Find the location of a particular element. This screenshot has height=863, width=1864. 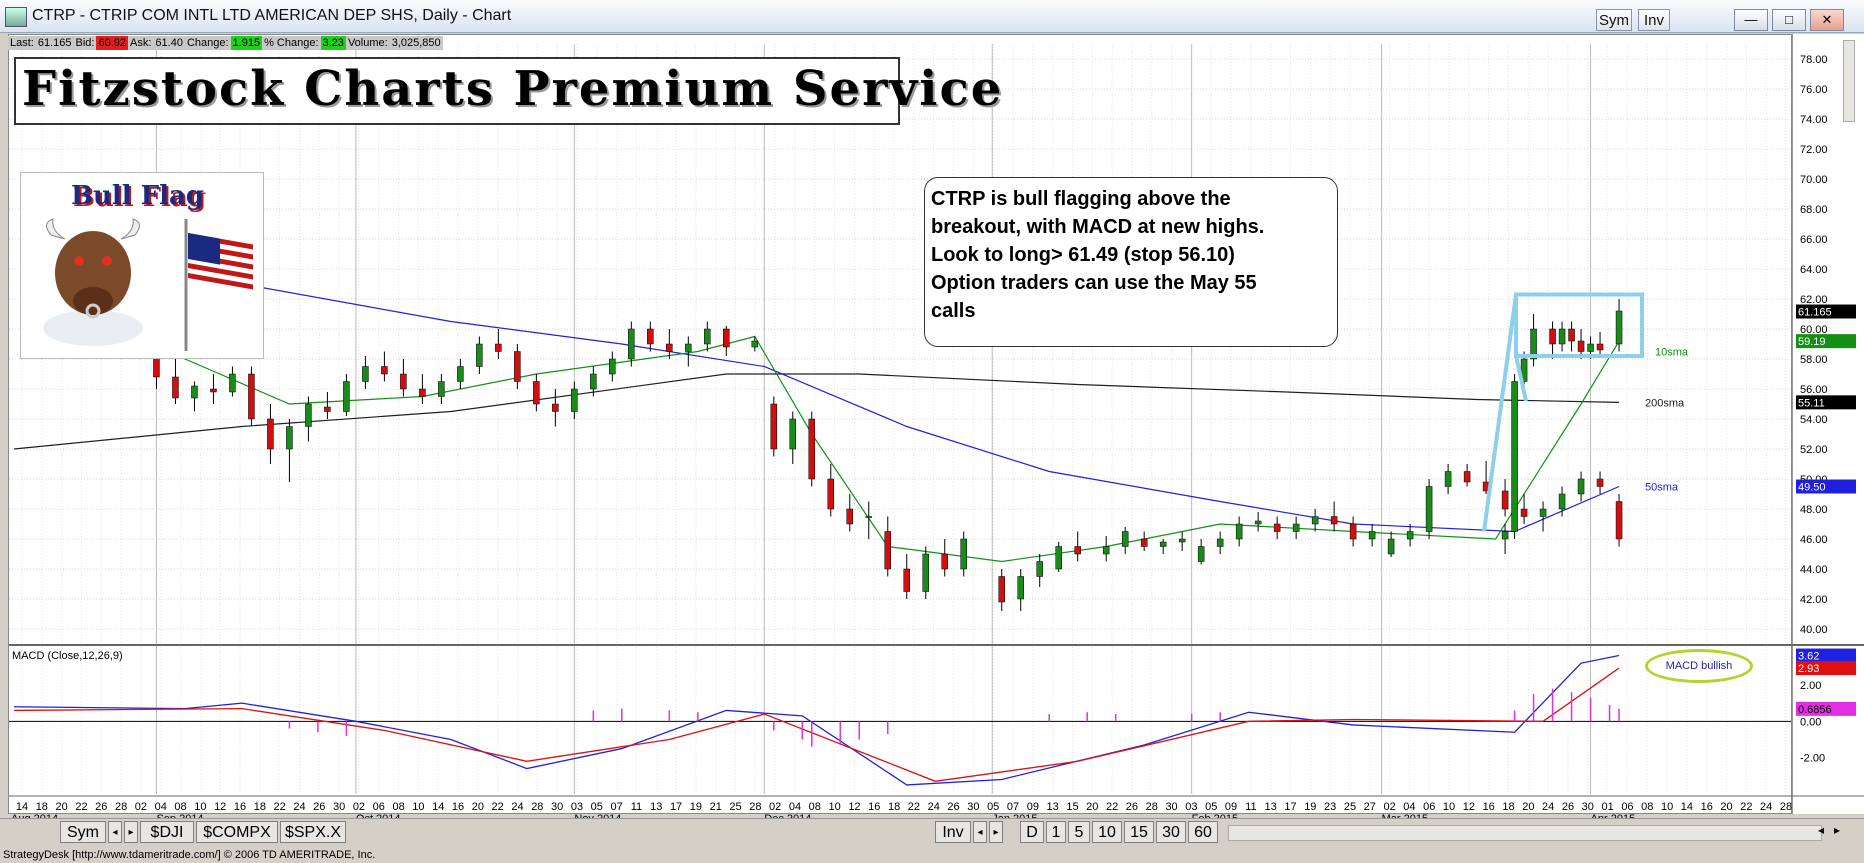

day-tick-label: 10 is located at coordinates (418, 807).